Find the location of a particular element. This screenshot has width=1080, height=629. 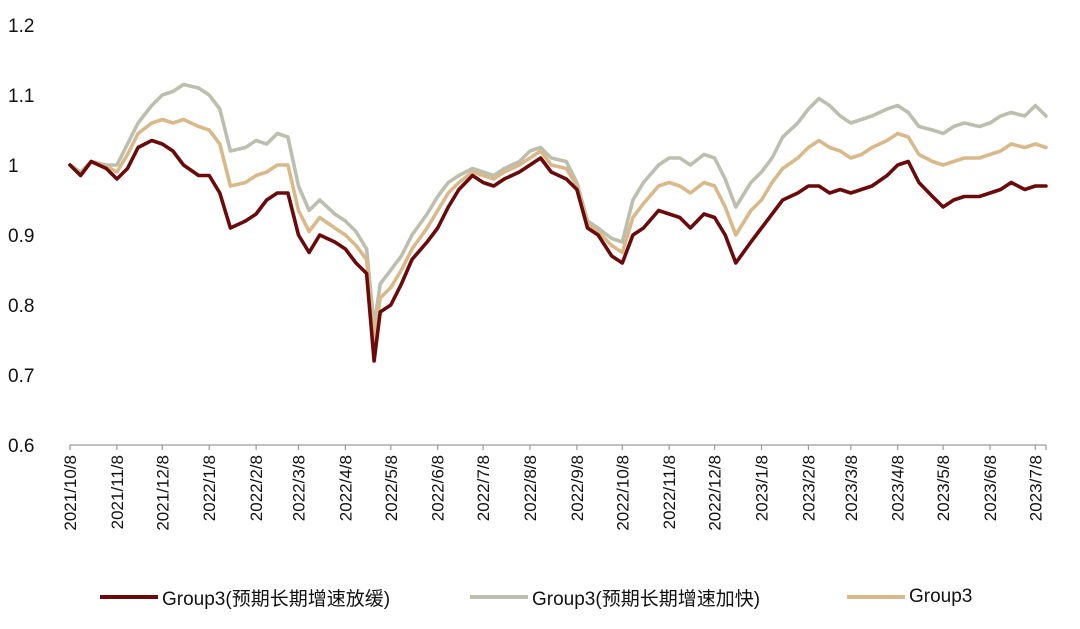

legend-swatch-group3 is located at coordinates (876, 597).